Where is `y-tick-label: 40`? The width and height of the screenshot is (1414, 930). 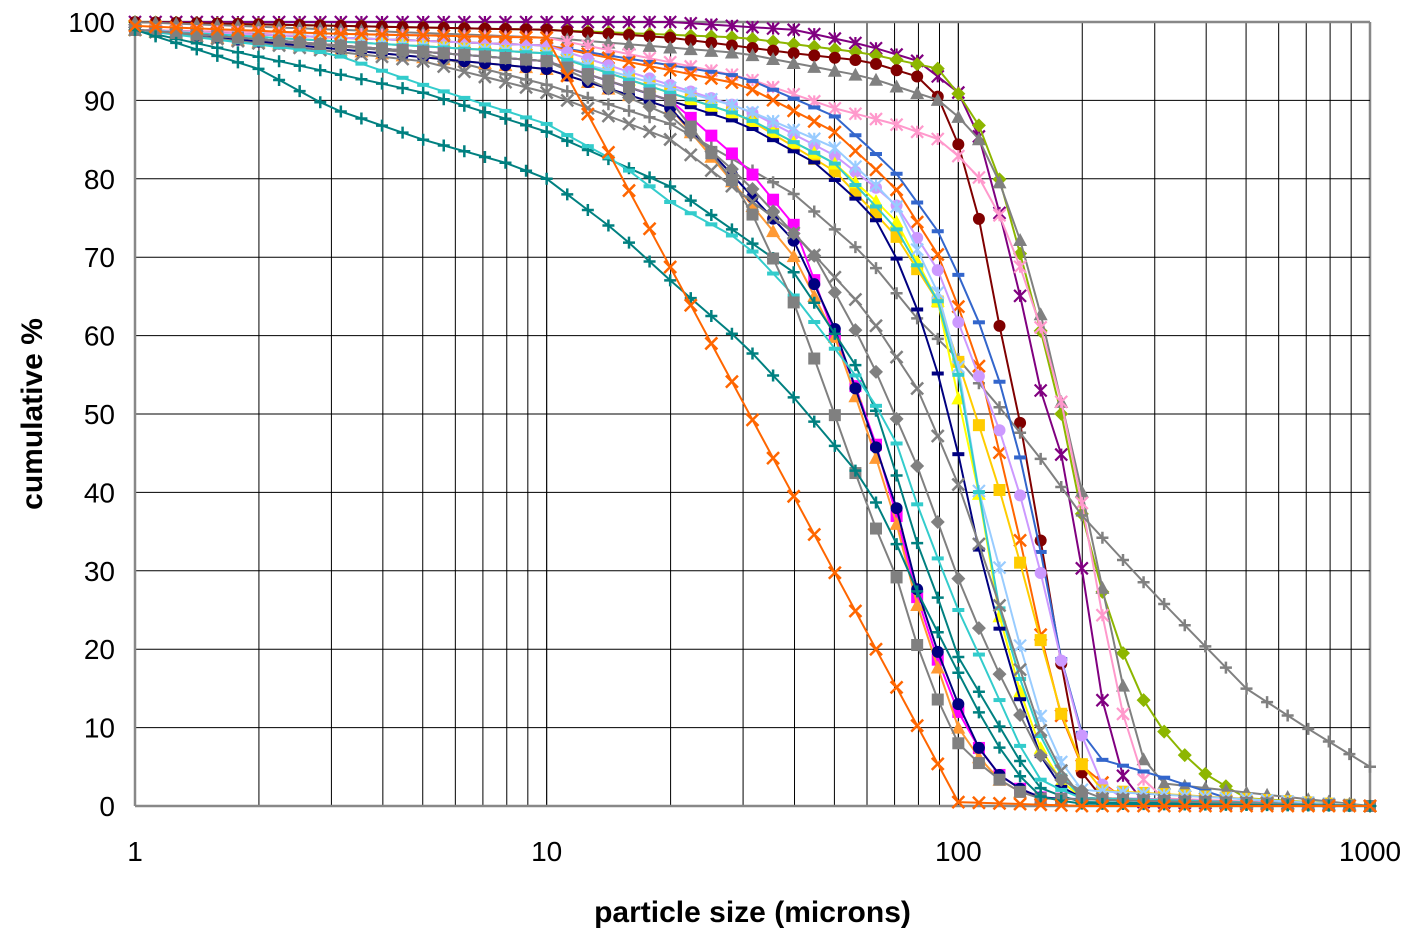
y-tick-label: 40 is located at coordinates (99, 492).